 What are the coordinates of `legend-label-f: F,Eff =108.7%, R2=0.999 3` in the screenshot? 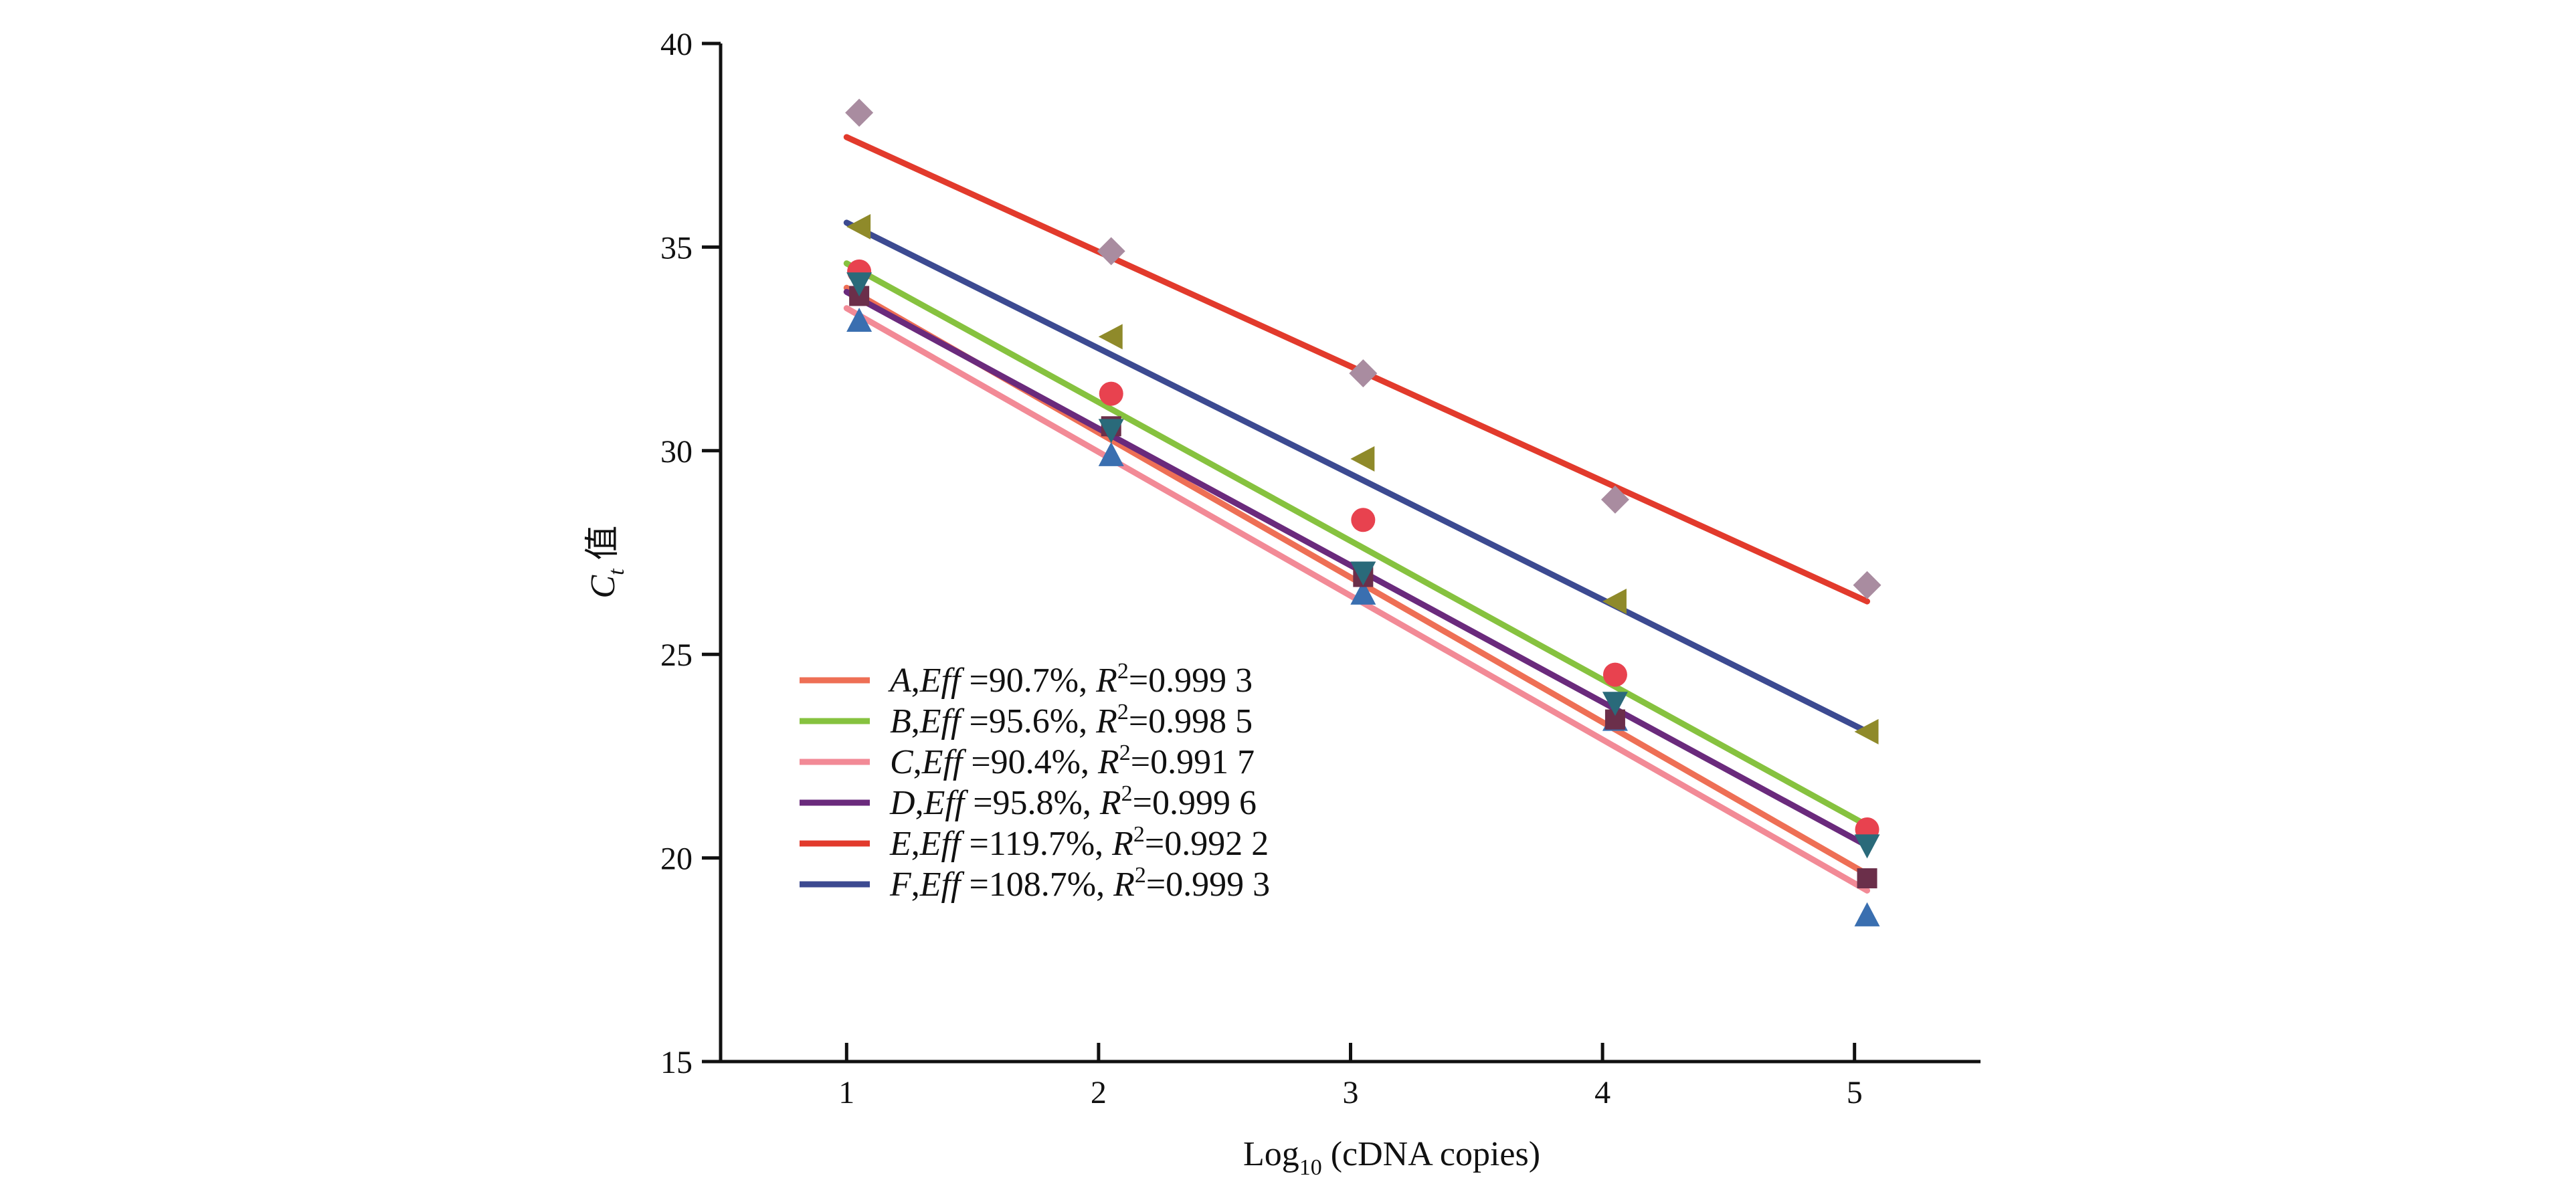 It's located at (1079, 883).